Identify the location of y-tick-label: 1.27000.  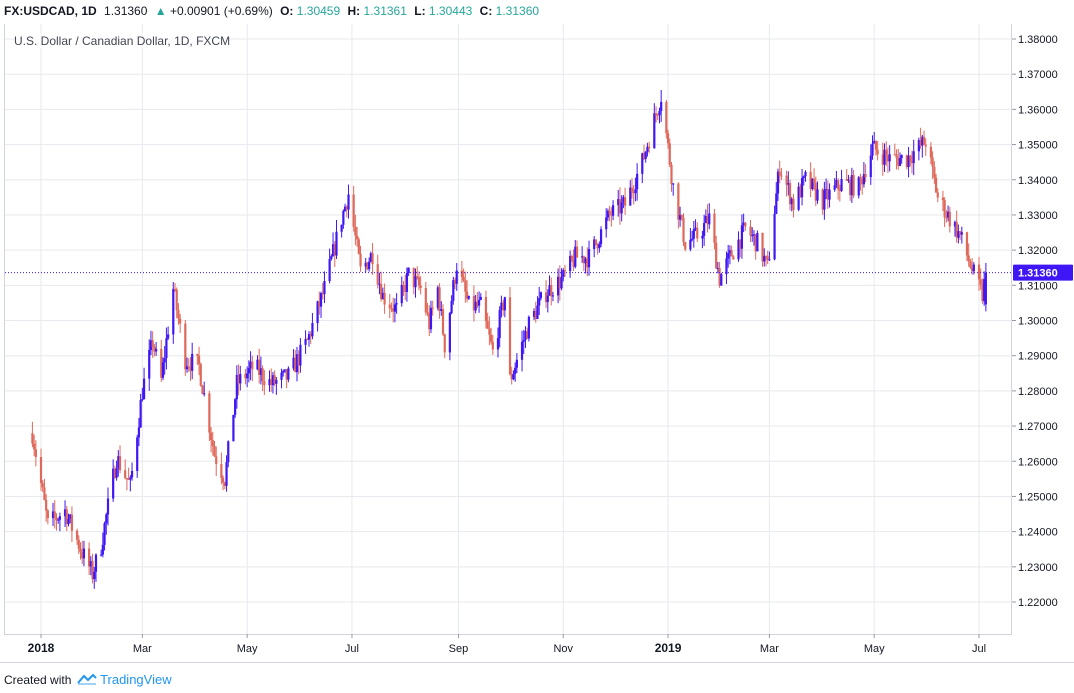
(1038, 427).